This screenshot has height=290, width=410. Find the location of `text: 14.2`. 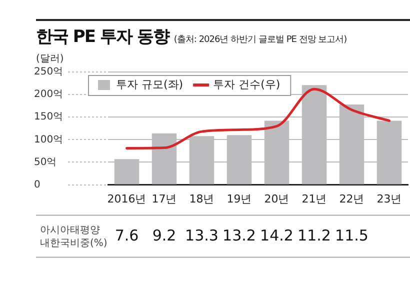

text: 14.2 is located at coordinates (277, 235).